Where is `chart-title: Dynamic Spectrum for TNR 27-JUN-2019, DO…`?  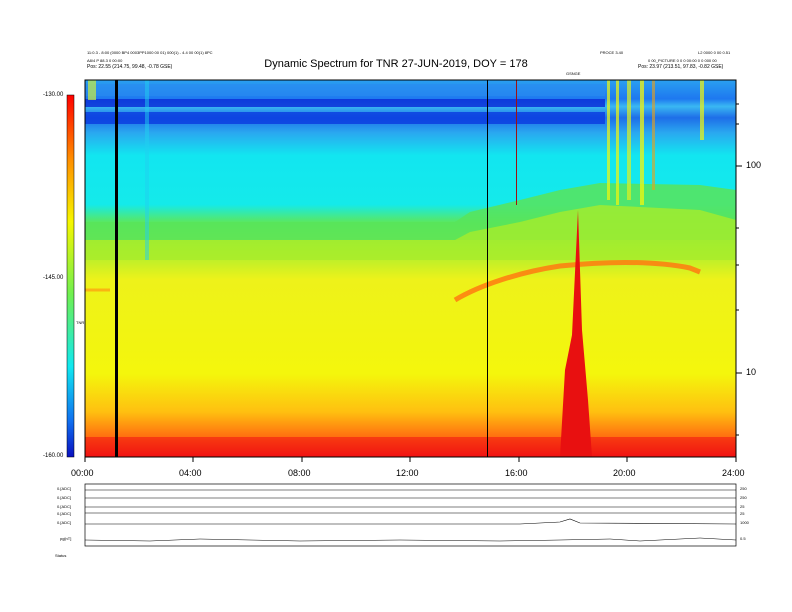
chart-title: Dynamic Spectrum for TNR 27-JUN-2019, DO… is located at coordinates (396, 64).